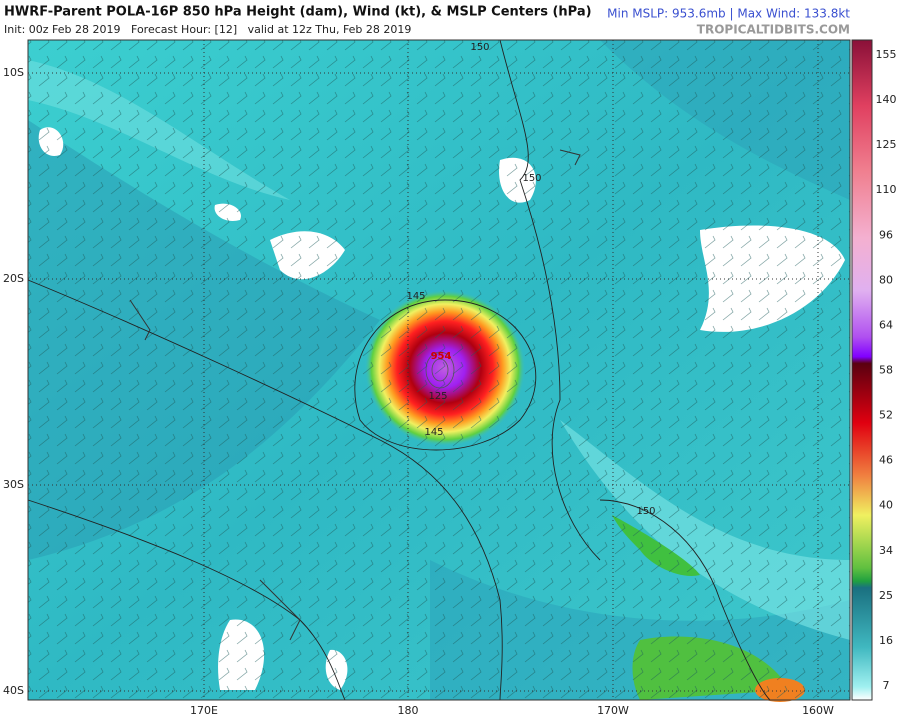  Describe the element at coordinates (408, 710) in the screenshot. I see `lon-label: 180` at that location.